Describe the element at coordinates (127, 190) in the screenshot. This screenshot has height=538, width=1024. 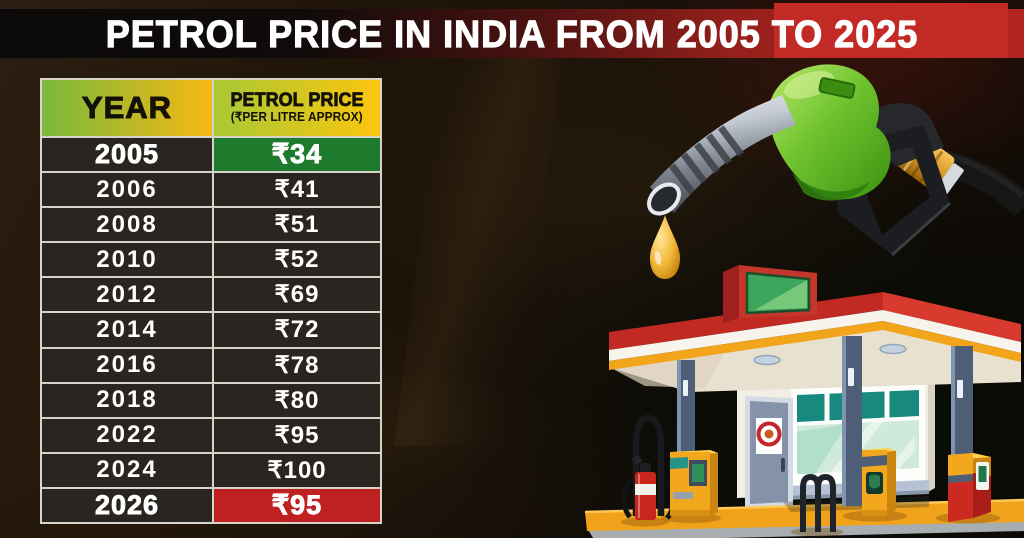
I see `year-cell: 2006` at that location.